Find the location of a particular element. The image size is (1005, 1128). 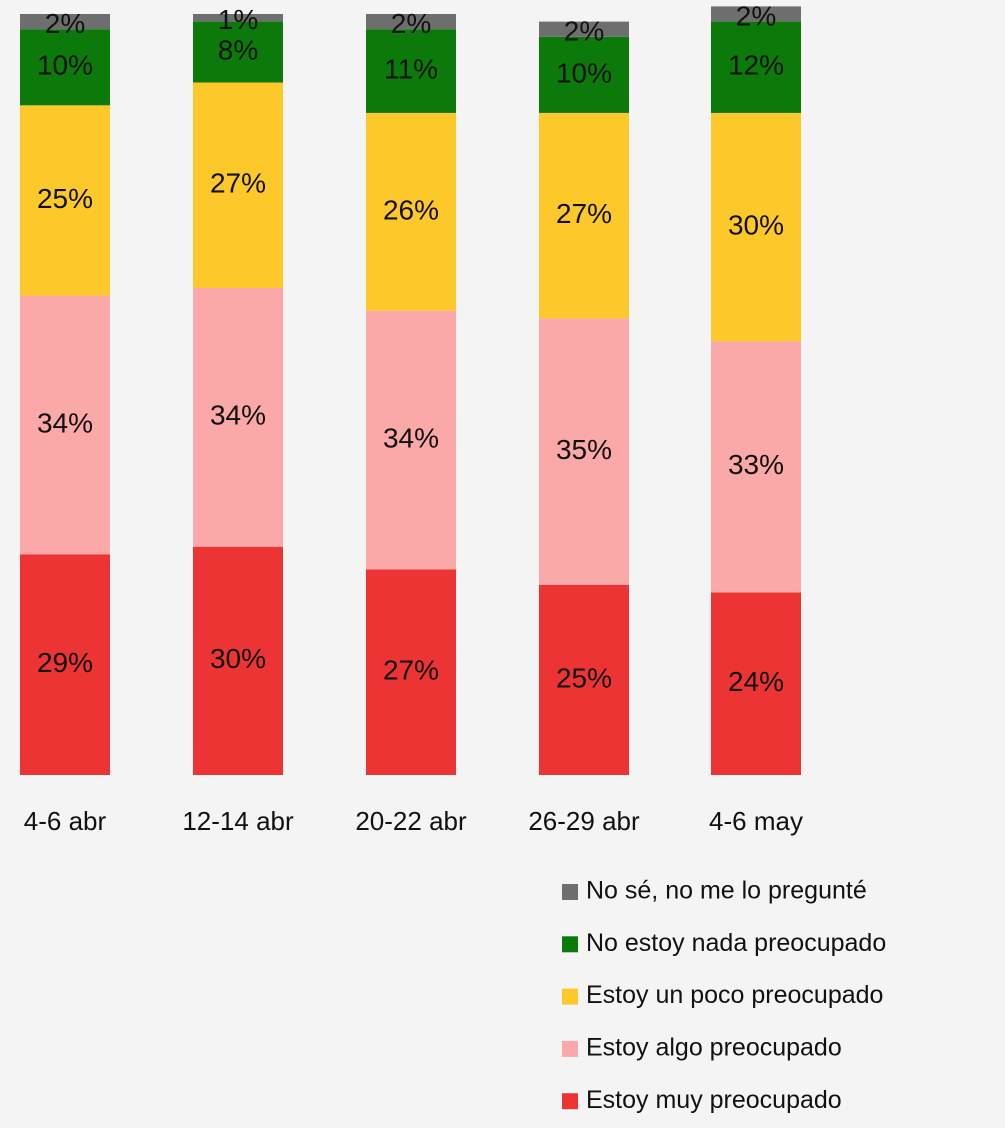

data-label: 24% is located at coordinates (756, 681).